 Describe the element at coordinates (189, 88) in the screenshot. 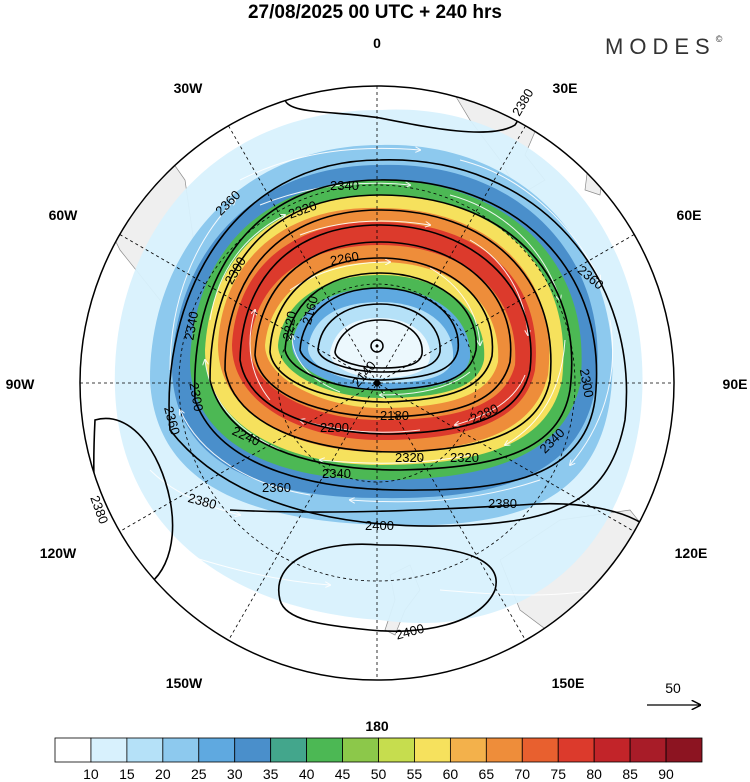

I see `lon-label-30w: 30W` at that location.